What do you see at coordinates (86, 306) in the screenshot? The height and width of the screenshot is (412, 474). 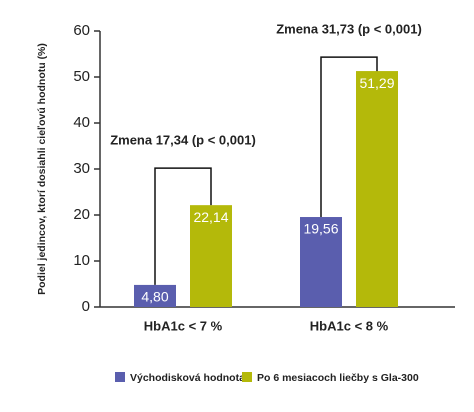 I see `y-tick-label: 0` at bounding box center [86, 306].